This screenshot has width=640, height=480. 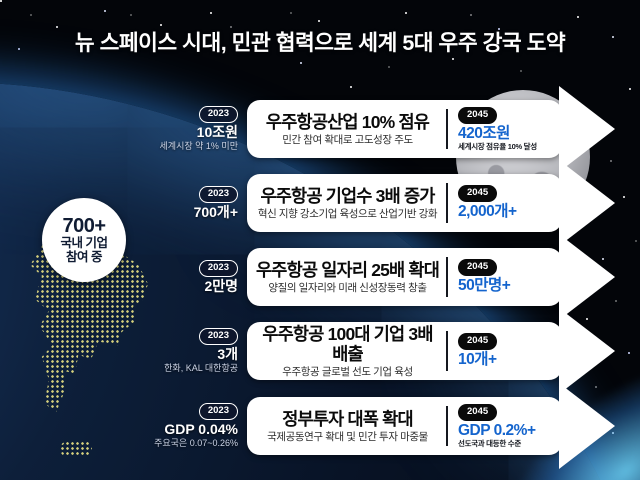 What do you see at coordinates (497, 146) in the screenshot?
I see `target-note: 세계시장 점유율 10% 달성` at bounding box center [497, 146].